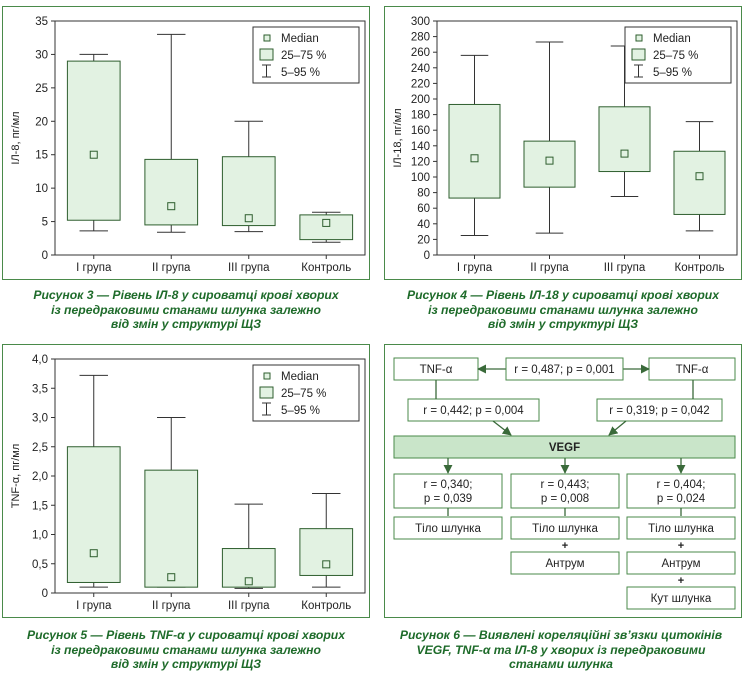 The image size is (746, 680). What do you see at coordinates (423, 194) in the screenshot?
I see `y-tick-label: 80` at bounding box center [423, 194].